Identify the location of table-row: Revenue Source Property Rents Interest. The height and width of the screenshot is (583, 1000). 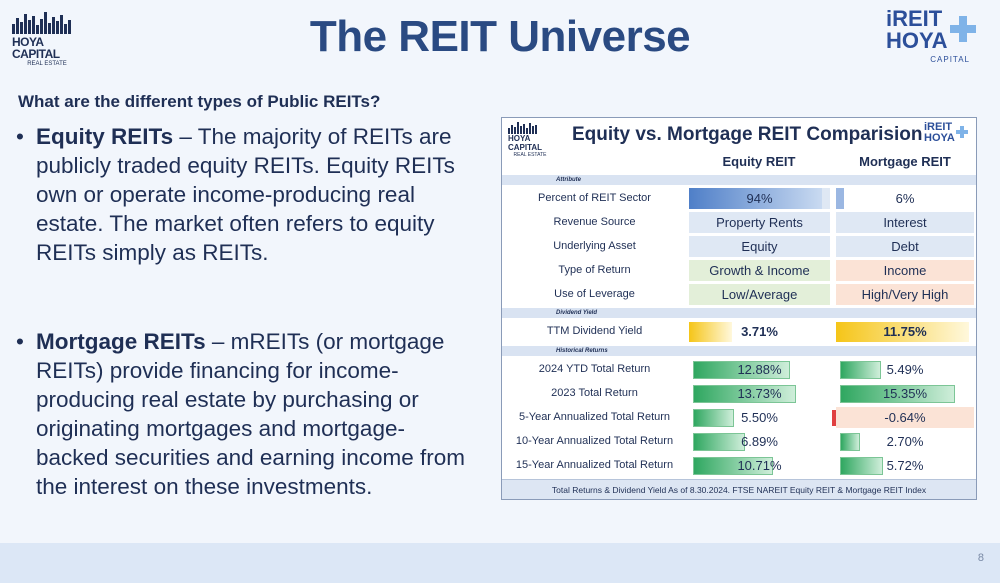
(739, 222).